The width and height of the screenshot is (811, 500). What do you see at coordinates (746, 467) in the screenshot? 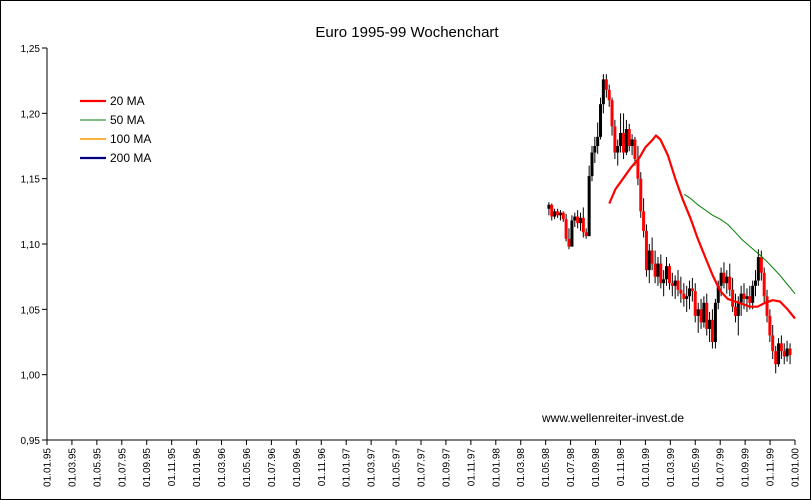
I see `x-tick-label: 01.09.99` at bounding box center [746, 467].